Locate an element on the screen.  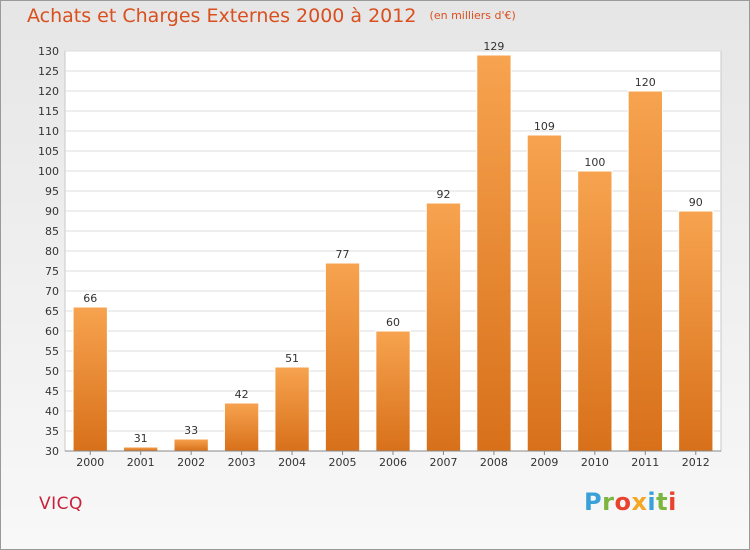
brand-letter: r is located at coordinates (608, 502).